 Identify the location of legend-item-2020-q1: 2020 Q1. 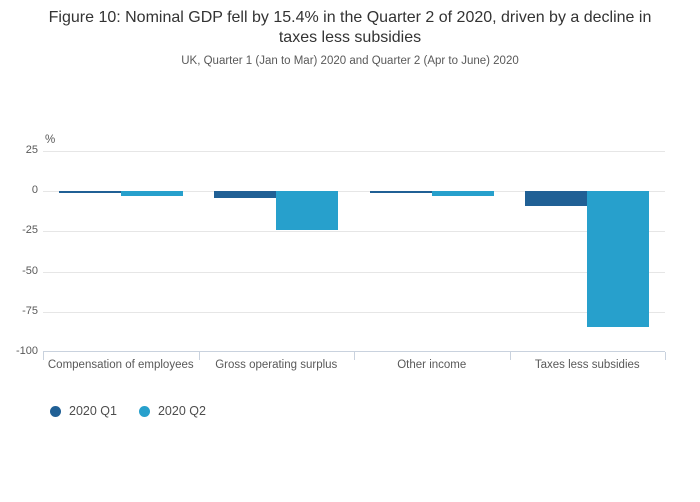
(83, 411).